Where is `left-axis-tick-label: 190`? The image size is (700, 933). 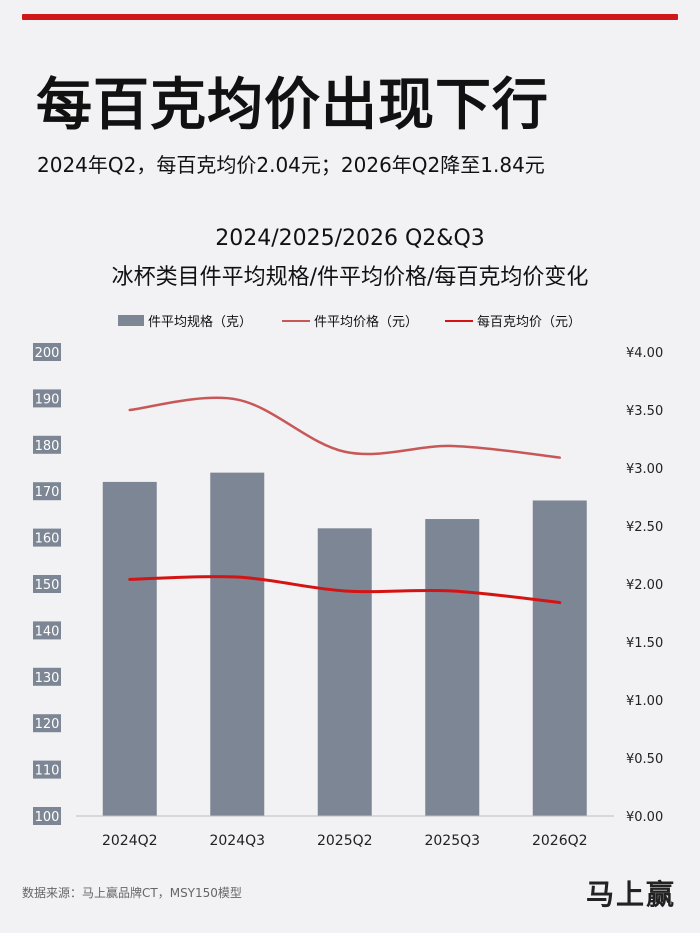
left-axis-tick-label: 190 is located at coordinates (47, 399).